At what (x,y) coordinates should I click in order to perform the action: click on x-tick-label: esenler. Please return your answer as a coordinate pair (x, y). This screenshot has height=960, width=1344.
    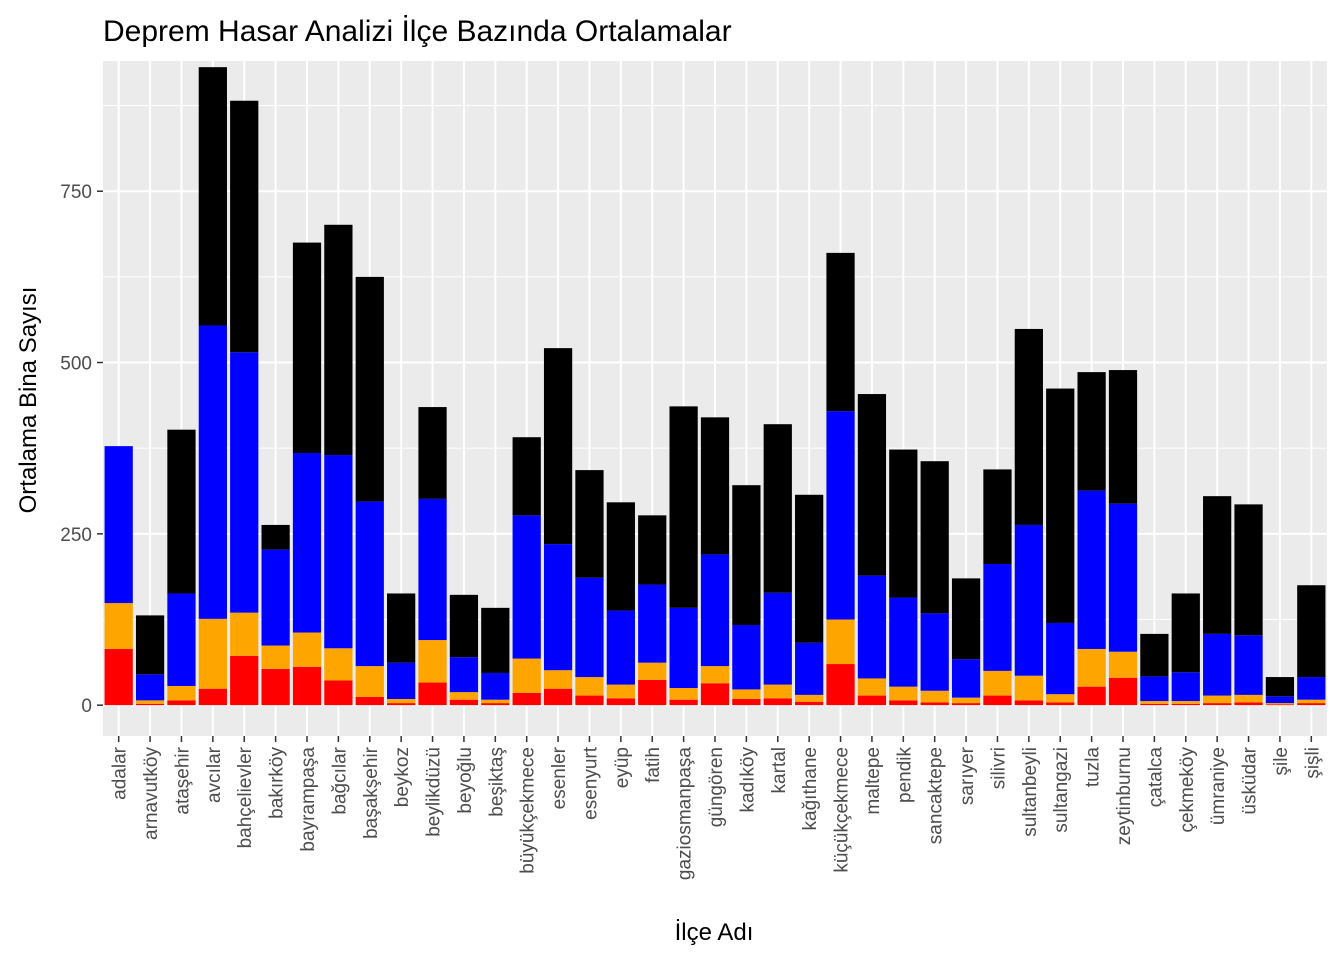
    Looking at the image, I should click on (559, 777).